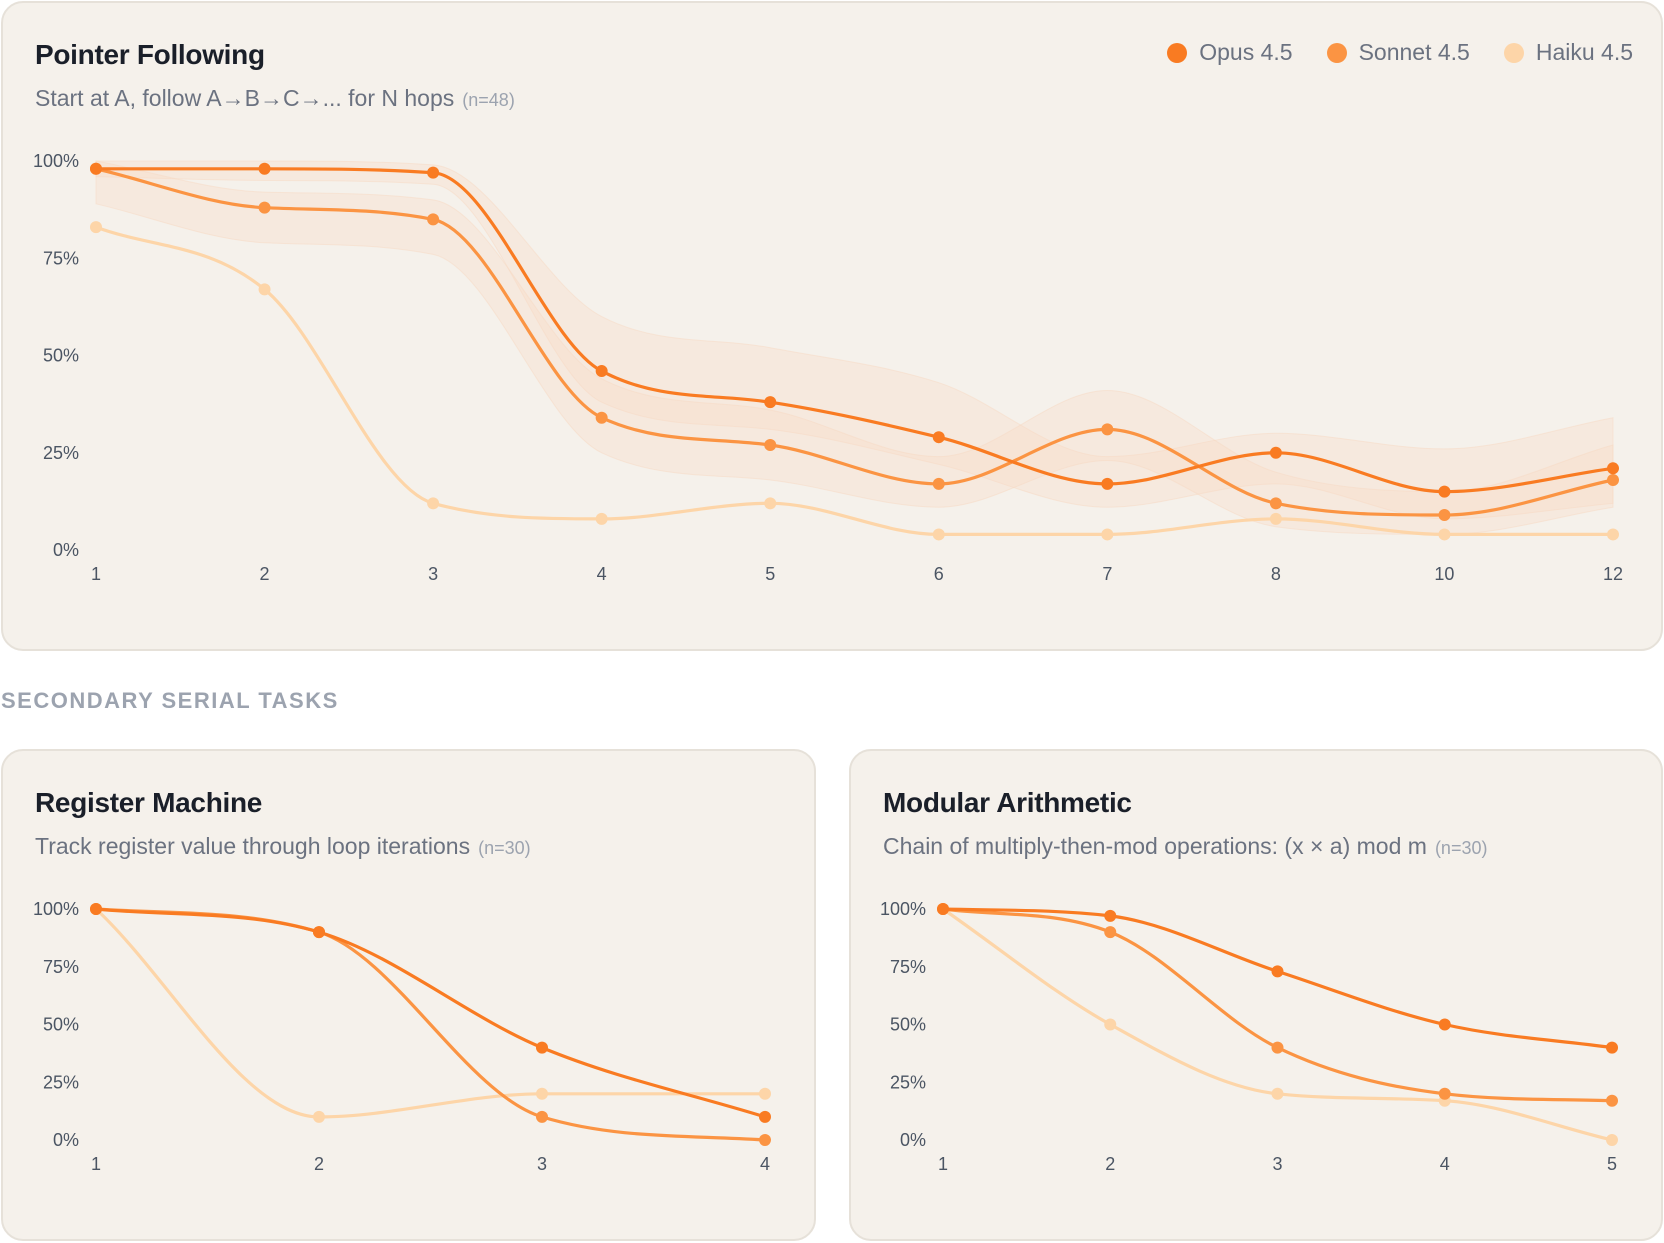  What do you see at coordinates (149, 802) in the screenshot?
I see `card-title: Register Machine` at bounding box center [149, 802].